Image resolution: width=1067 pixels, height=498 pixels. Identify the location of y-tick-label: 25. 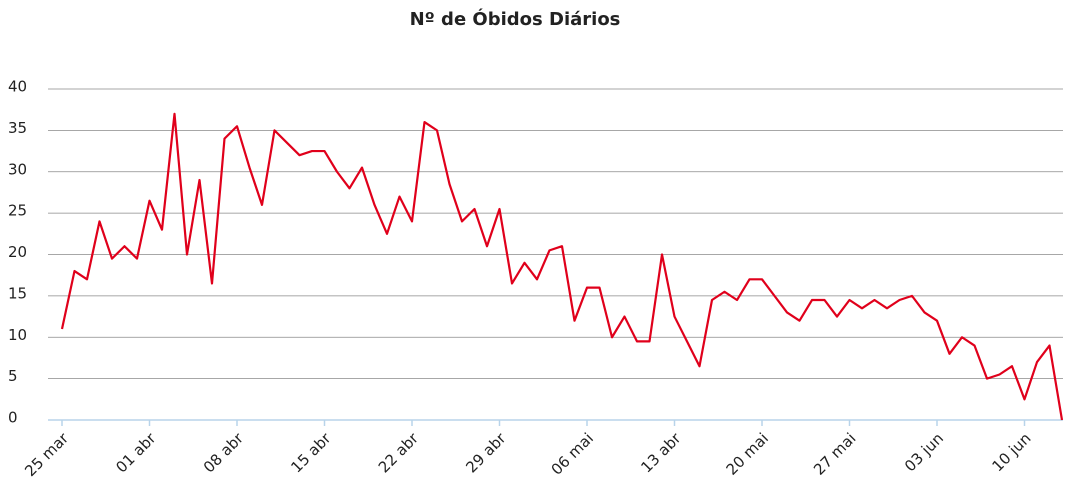
(17, 211).